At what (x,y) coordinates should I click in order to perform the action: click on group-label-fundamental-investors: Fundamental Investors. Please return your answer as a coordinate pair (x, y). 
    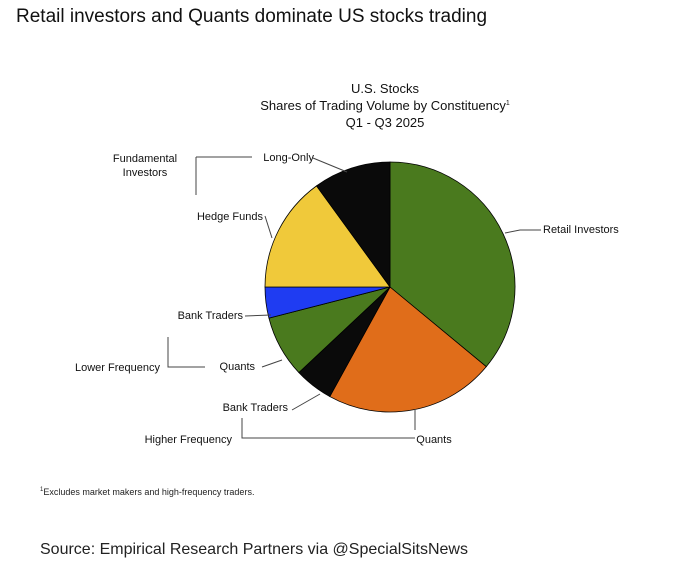
    Looking at the image, I should click on (145, 166).